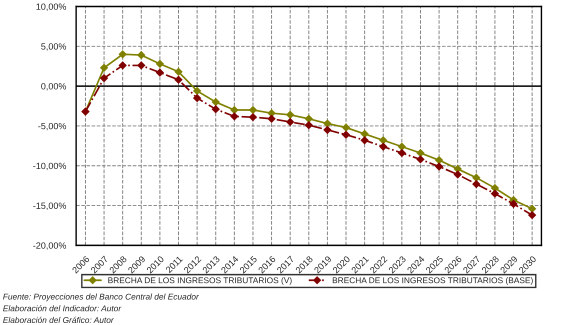  What do you see at coordinates (432, 281) in the screenshot?
I see `legend-label: BRECHA DE LOS INGRESOS TRIBUTARIOS (BASE)` at bounding box center [432, 281].